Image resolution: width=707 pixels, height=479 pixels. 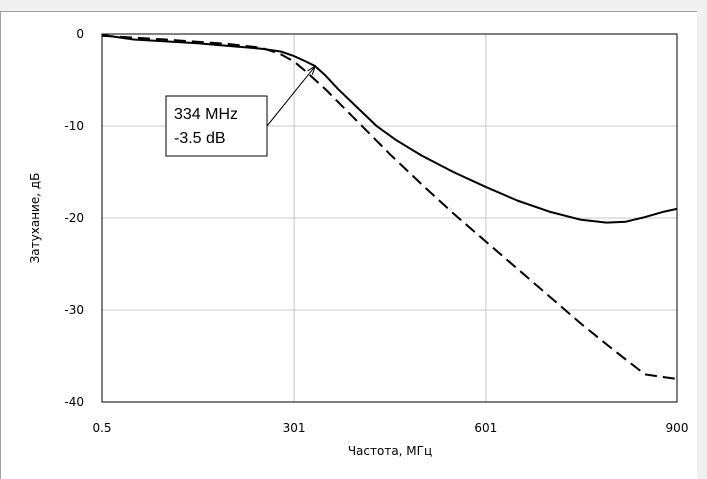 I want to click on y-tick-label: -40, so click(x=74, y=402).